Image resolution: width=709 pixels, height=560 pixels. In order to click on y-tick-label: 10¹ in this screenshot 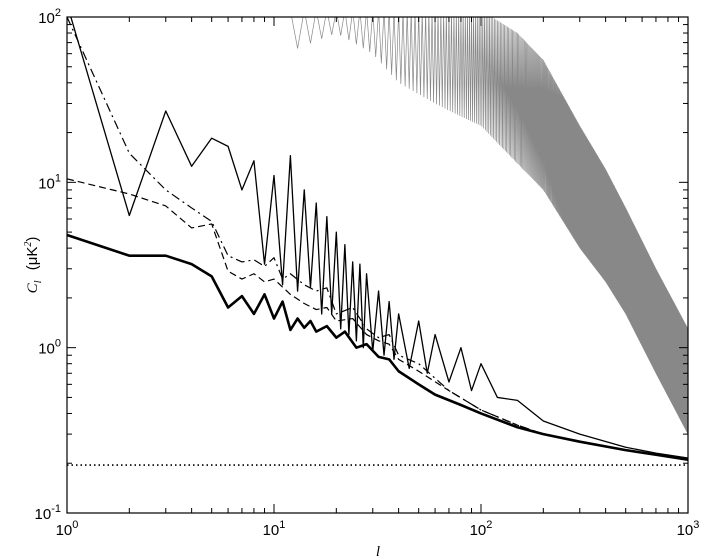, I will do `click(49, 182)`.